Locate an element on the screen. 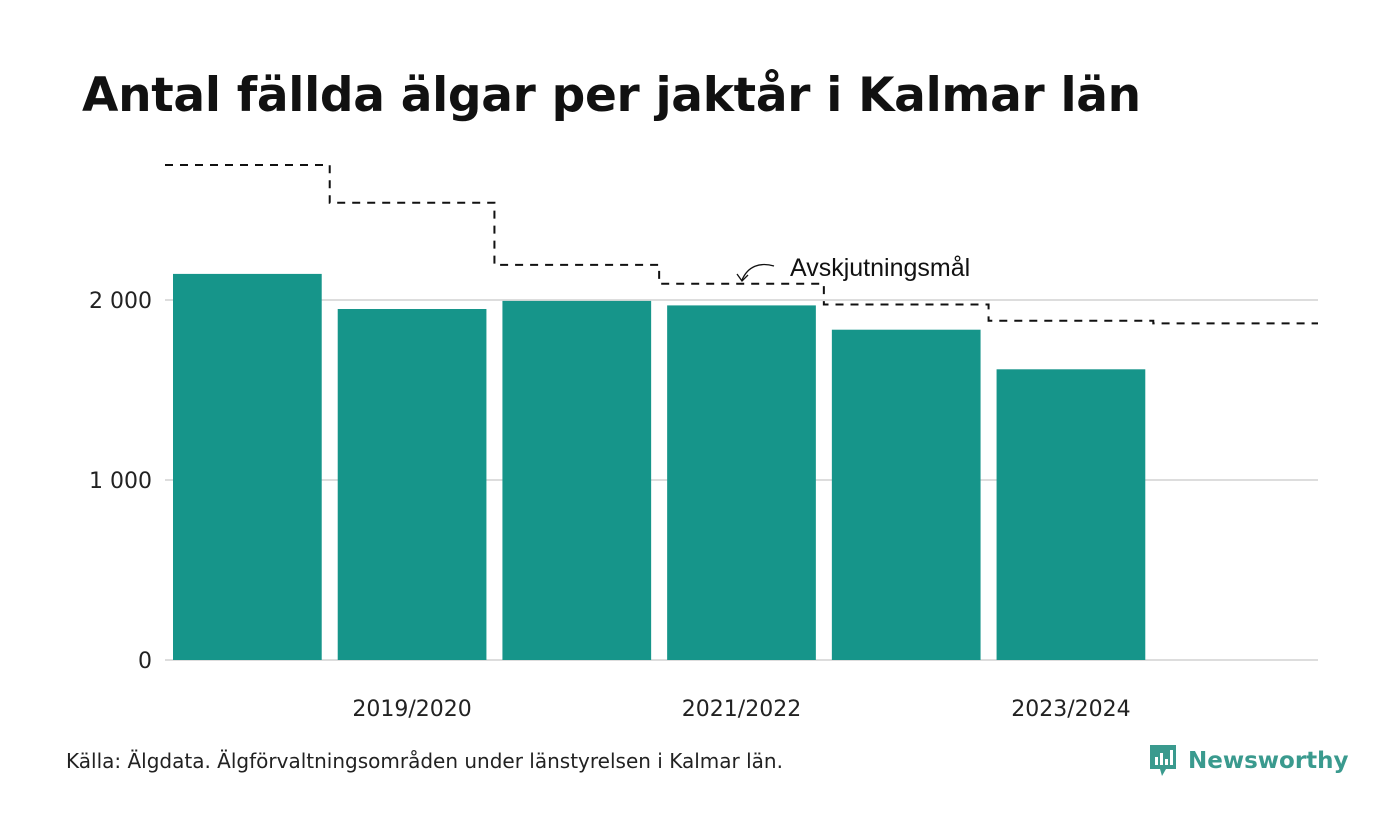 The width and height of the screenshot is (1400, 840). y-axis-ticks: 0 1 000 2 000 is located at coordinates (120, 481).